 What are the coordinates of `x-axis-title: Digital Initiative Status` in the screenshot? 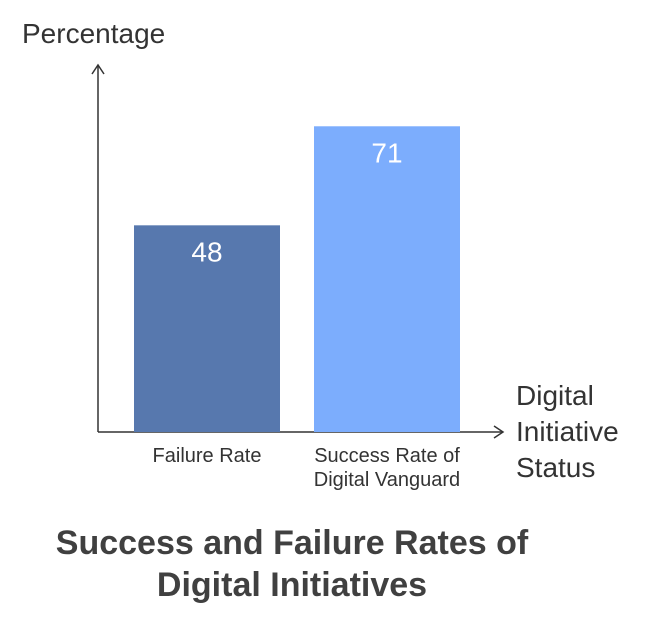 It's located at (567, 432).